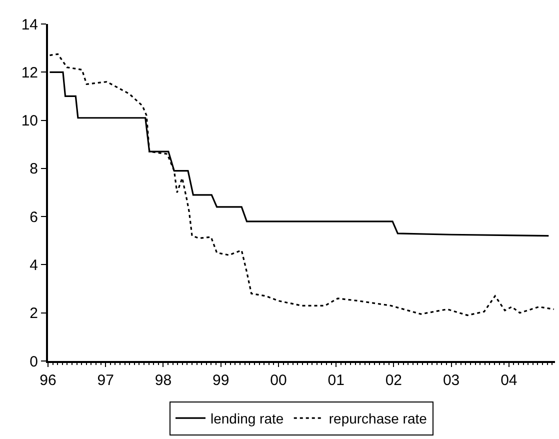 The image size is (559, 439). What do you see at coordinates (29, 25) in the screenshot?
I see `y-tick-label: 14` at bounding box center [29, 25].